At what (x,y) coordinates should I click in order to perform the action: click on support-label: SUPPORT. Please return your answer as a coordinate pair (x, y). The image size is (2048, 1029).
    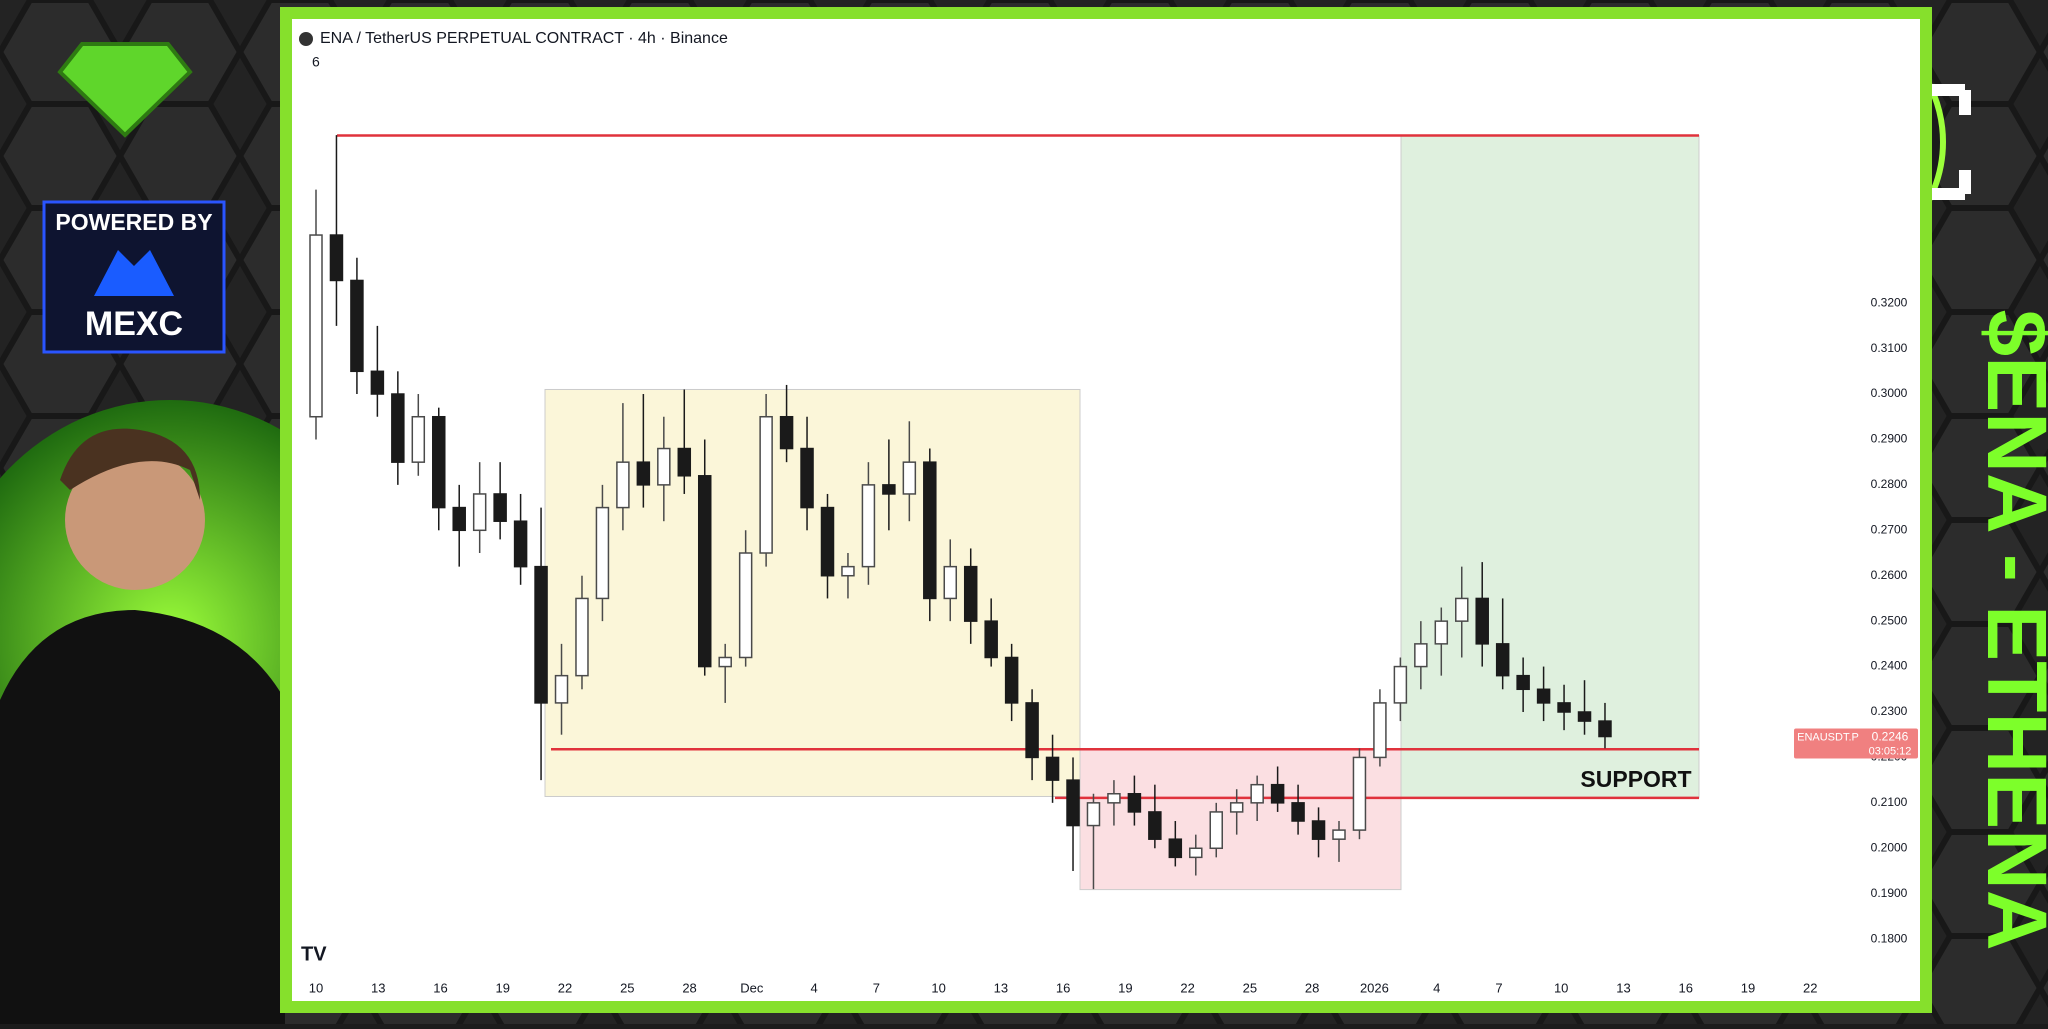
    Looking at the image, I should click on (1635, 779).